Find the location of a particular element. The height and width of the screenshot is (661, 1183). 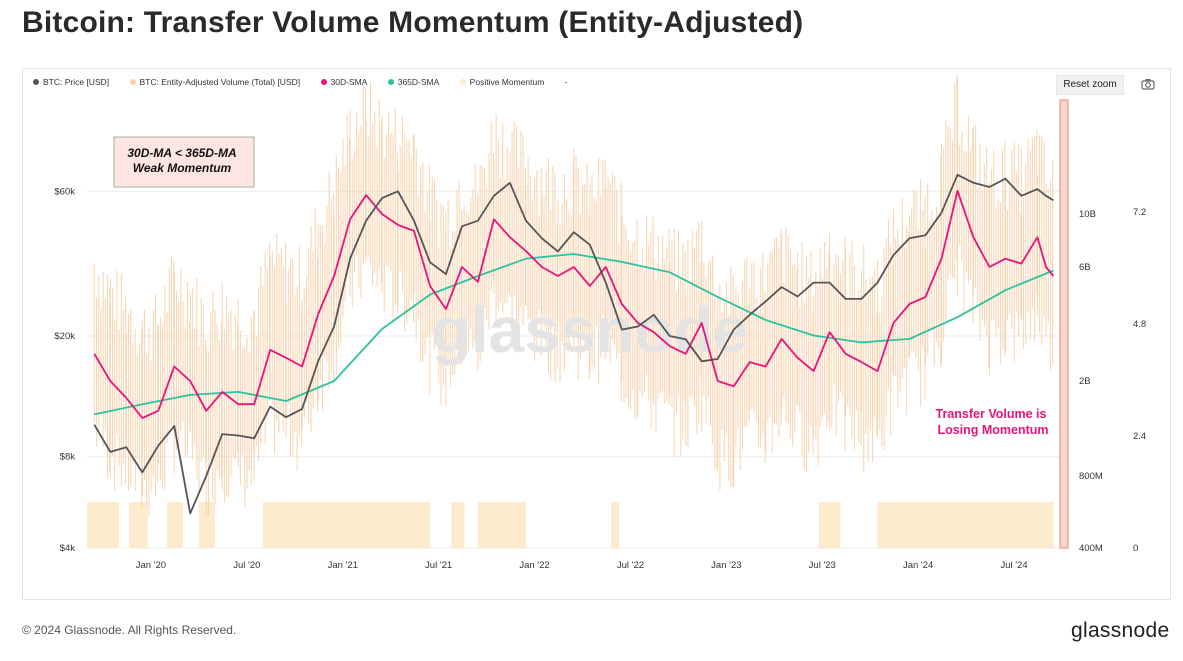

y-volume-tick-label: 6B is located at coordinates (1085, 267).